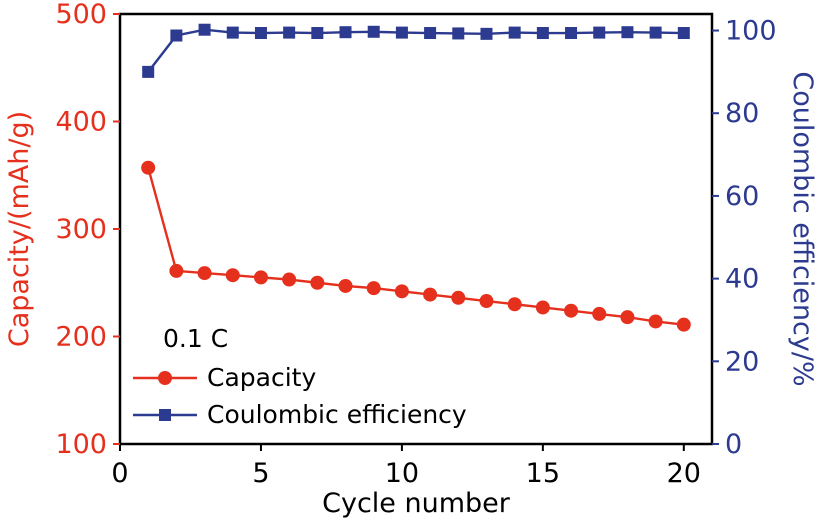 This screenshot has width=826, height=532. I want to click on right-y-tick-label: 0, so click(733, 444).